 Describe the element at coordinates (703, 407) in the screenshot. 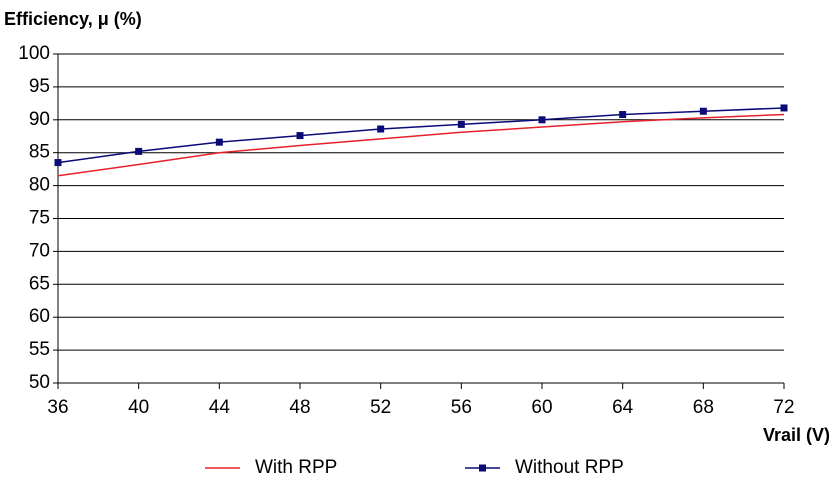

I see `x-tick-label: 68` at that location.